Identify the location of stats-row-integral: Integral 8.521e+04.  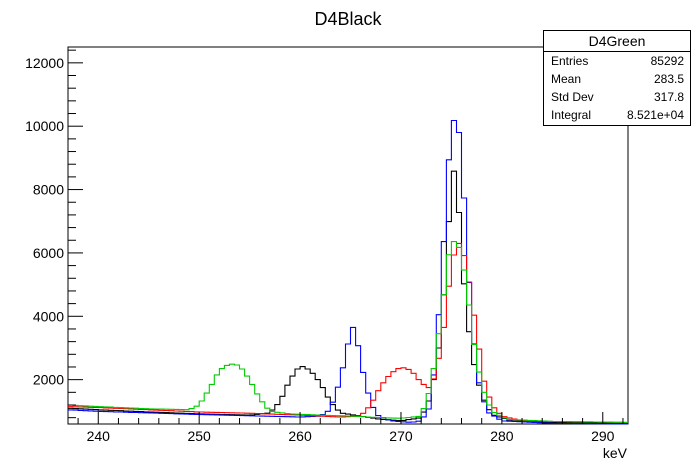
(617, 115).